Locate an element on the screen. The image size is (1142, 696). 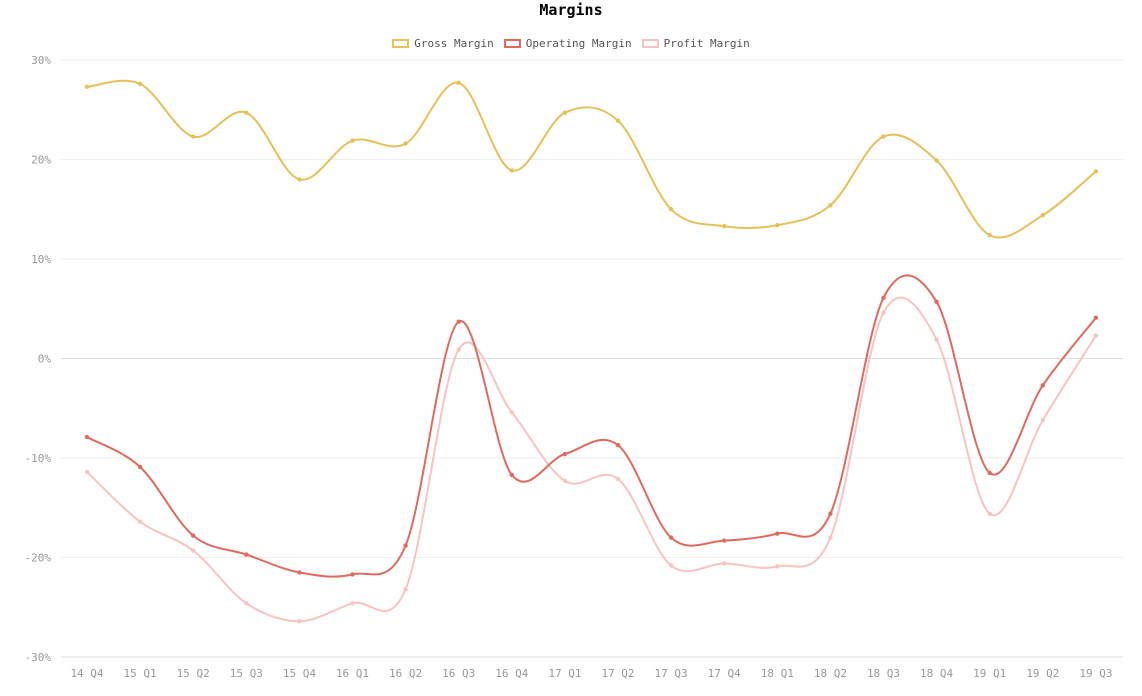
x-tick-label: 15 Q4 is located at coordinates (299, 673).